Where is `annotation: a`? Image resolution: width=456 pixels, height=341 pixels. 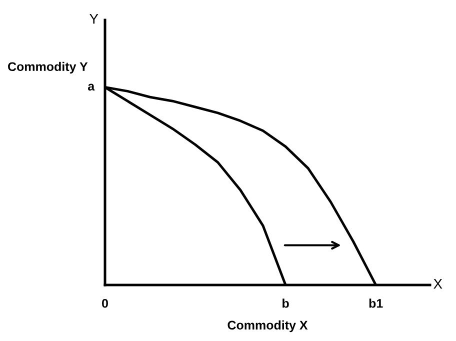 annotation: a is located at coordinates (91, 87).